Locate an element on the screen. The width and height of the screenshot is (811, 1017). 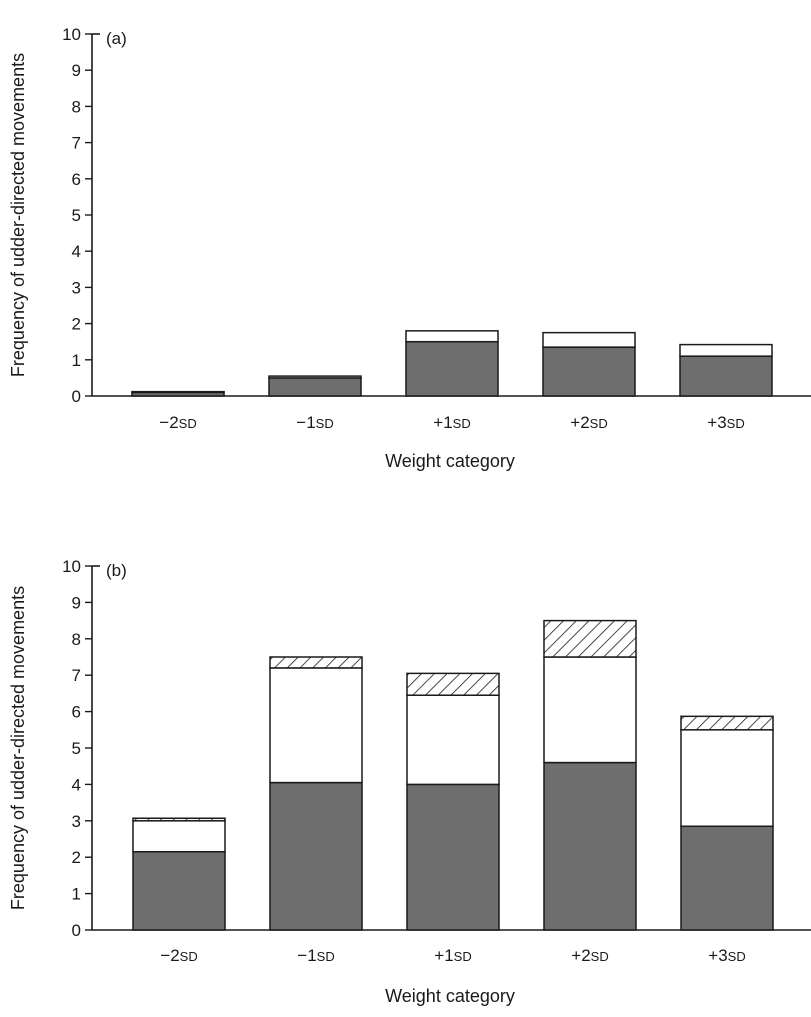
panel-label: (a) is located at coordinates (116, 38).